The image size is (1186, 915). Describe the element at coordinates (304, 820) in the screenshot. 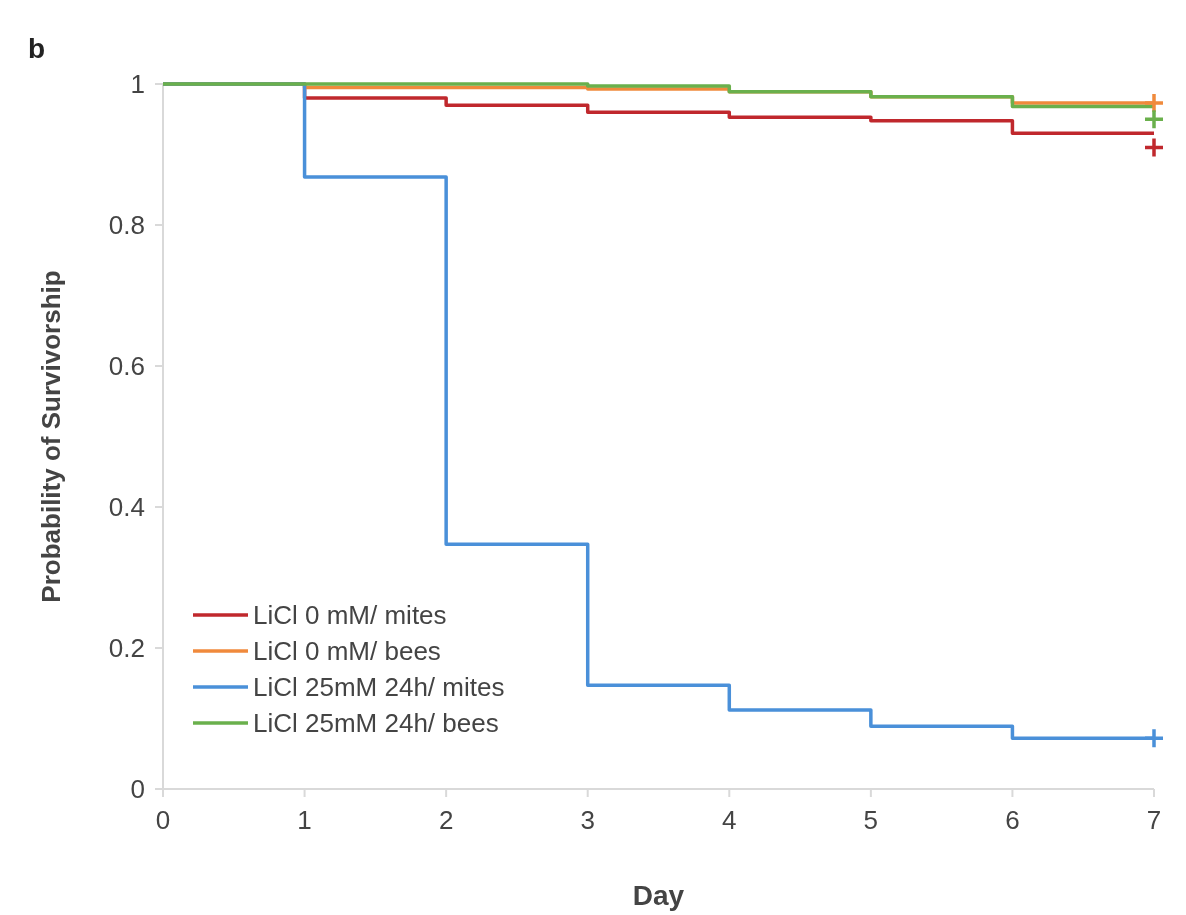

I see `x-tick-label: 1` at that location.